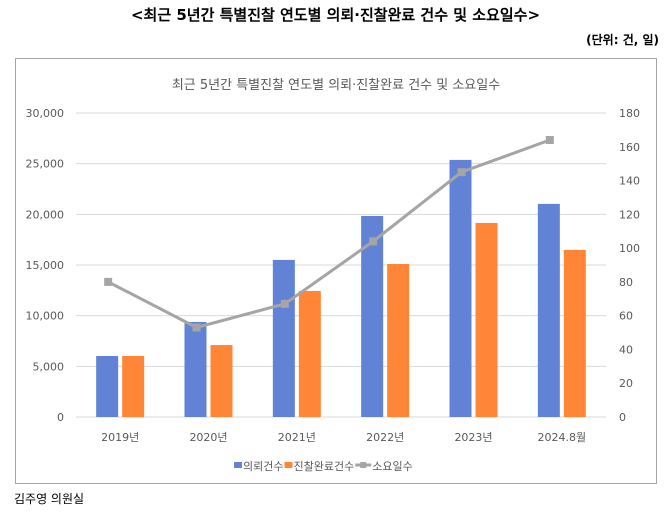 Image resolution: width=671 pixels, height=526 pixels. What do you see at coordinates (629, 113) in the screenshot?
I see `y2-tick-label: 180` at bounding box center [629, 113].